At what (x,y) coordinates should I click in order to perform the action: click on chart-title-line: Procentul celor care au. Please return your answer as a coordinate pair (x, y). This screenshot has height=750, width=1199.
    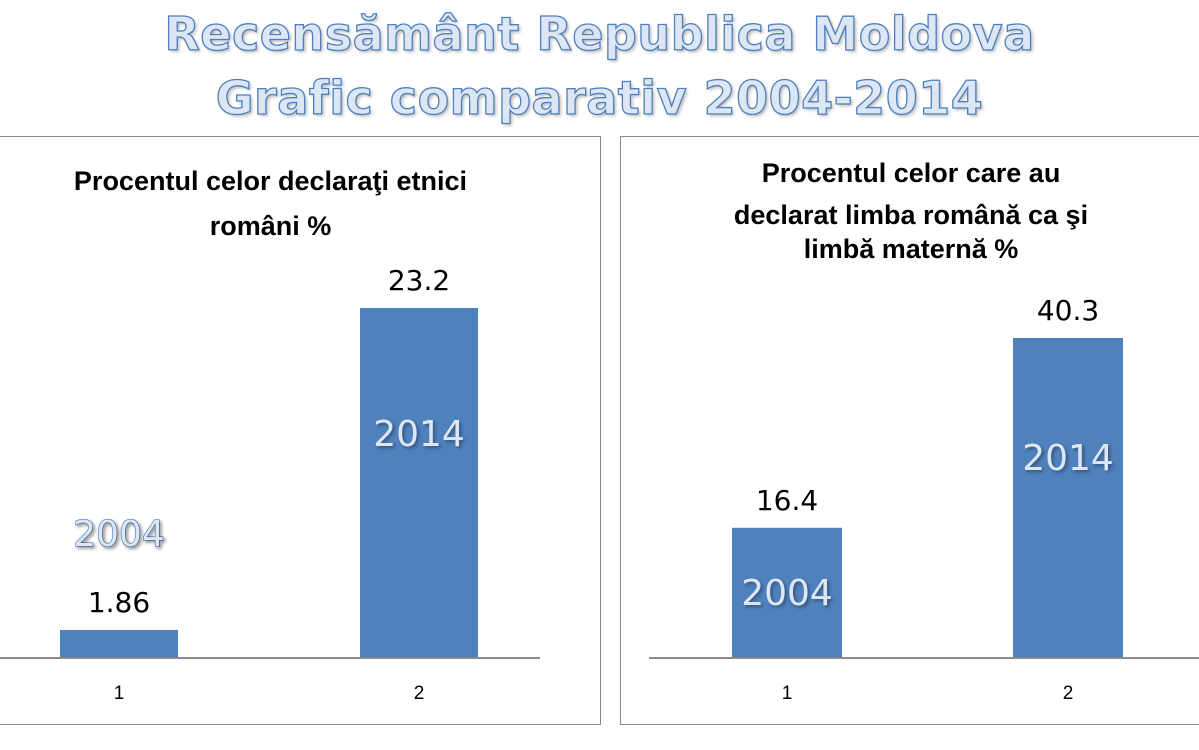
    Looking at the image, I should click on (911, 173).